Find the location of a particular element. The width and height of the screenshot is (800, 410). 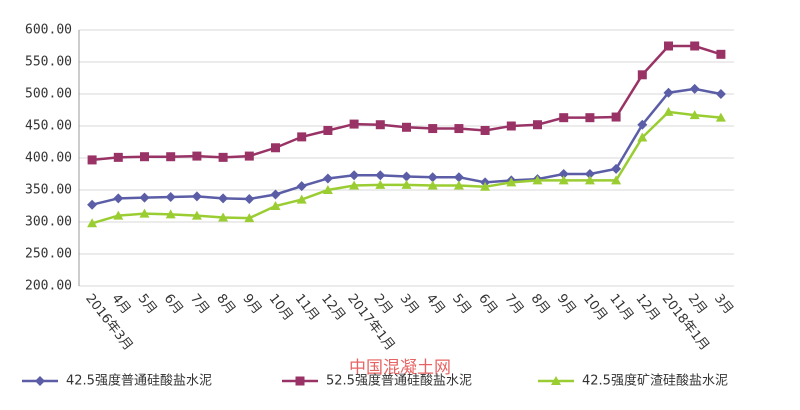

y-tick-label: 500.00 is located at coordinates (48, 94).